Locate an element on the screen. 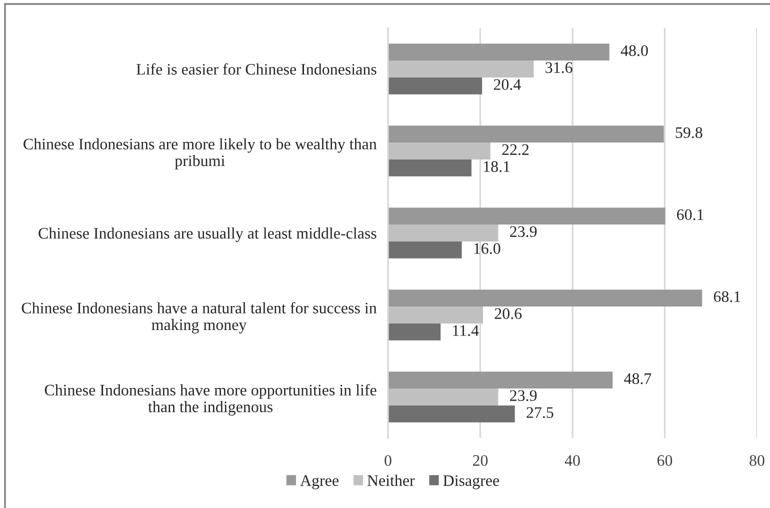 This screenshot has height=508, width=770. legend-label: Disagree is located at coordinates (471, 482).